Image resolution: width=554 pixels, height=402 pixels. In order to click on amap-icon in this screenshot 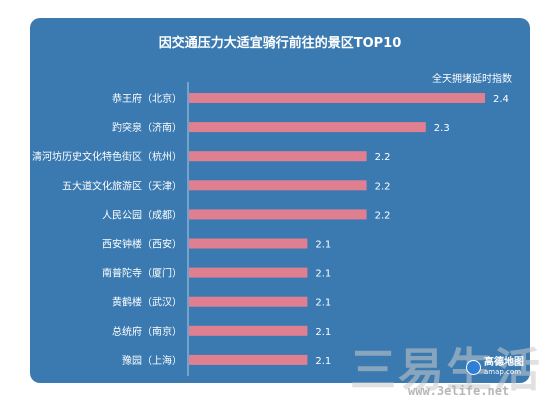, I will do `click(473, 367)`.